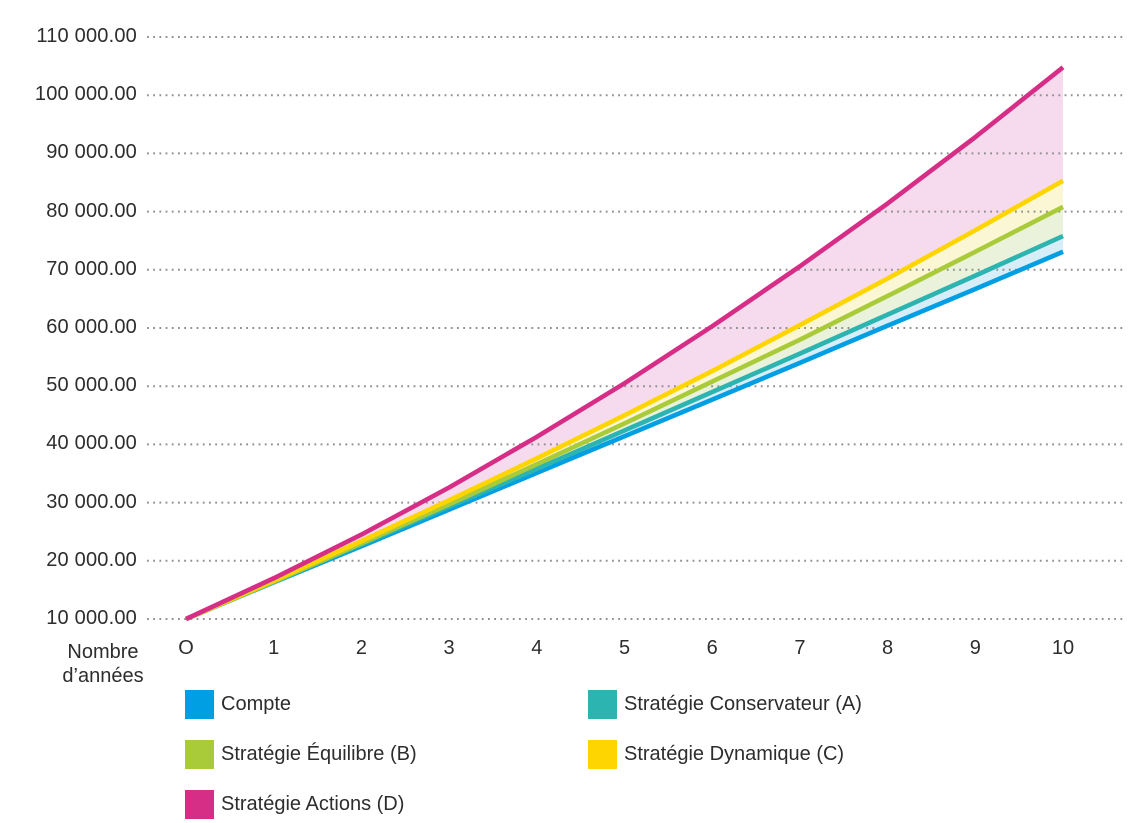  I want to click on x-tick-label: 2, so click(361, 648).